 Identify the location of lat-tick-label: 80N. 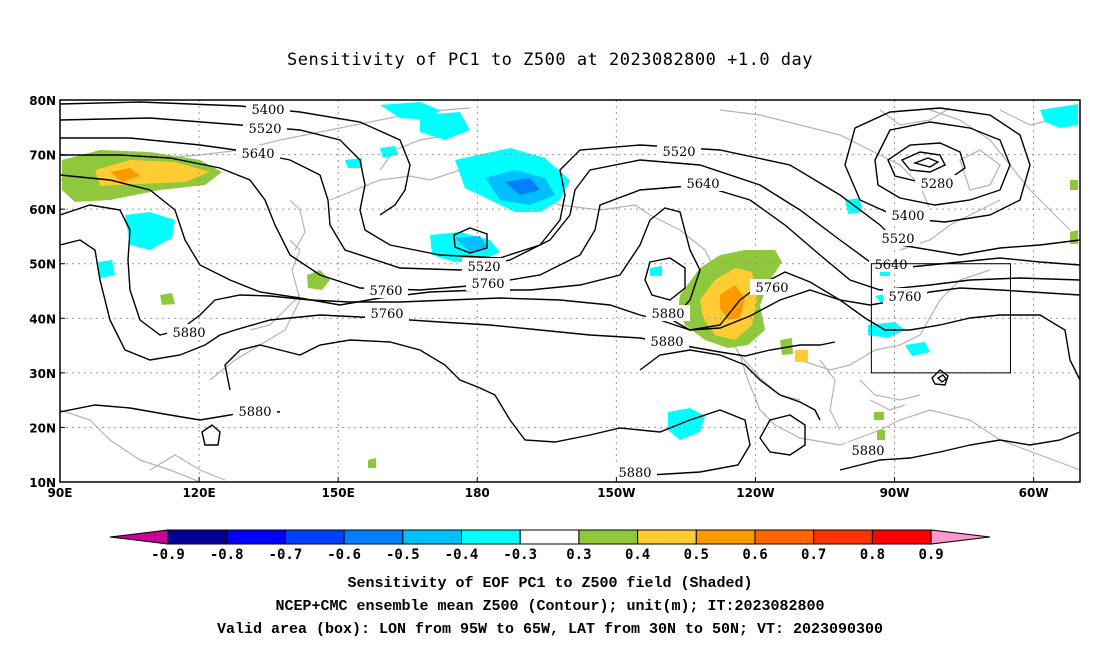
(42, 101).